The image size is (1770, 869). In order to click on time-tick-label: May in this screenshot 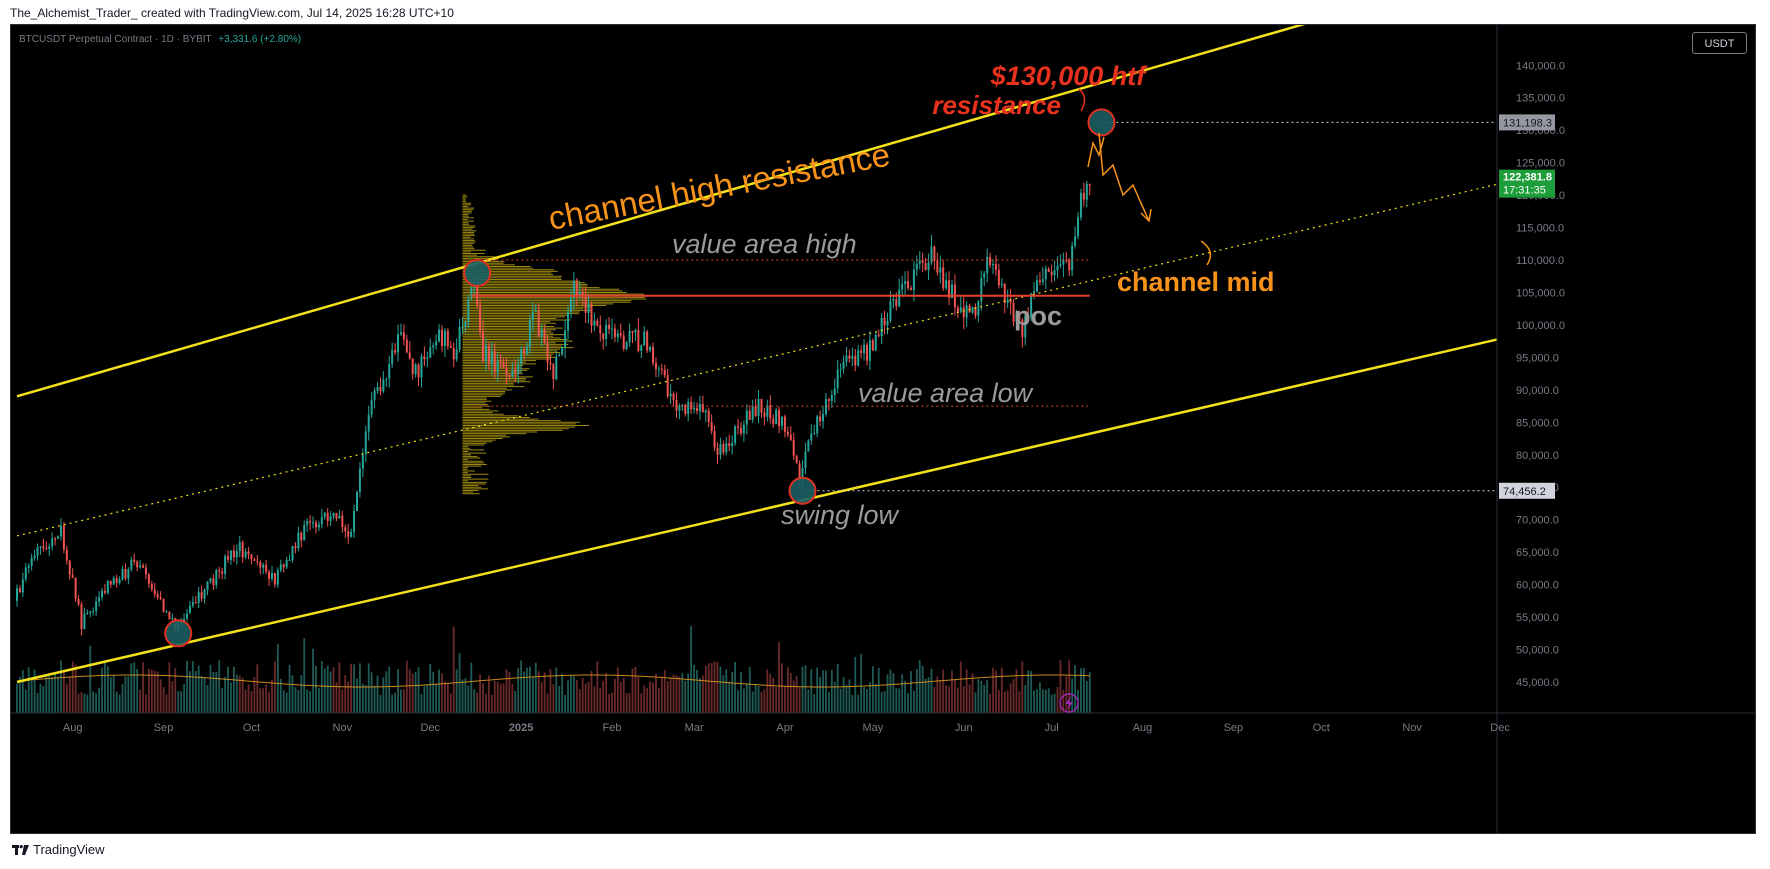, I will do `click(872, 728)`.